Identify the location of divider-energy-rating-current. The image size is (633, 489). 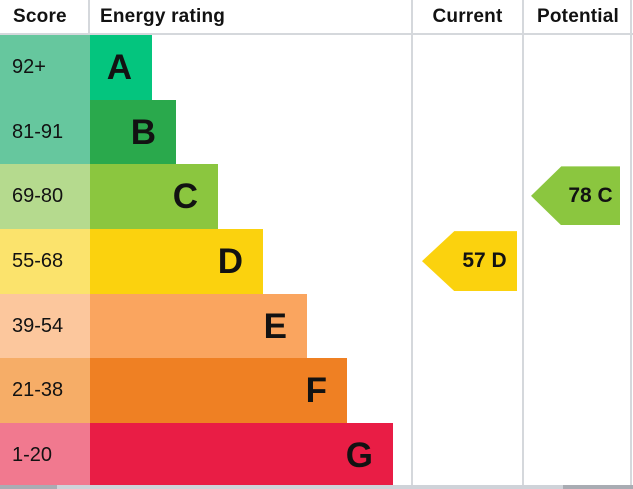
(412, 243).